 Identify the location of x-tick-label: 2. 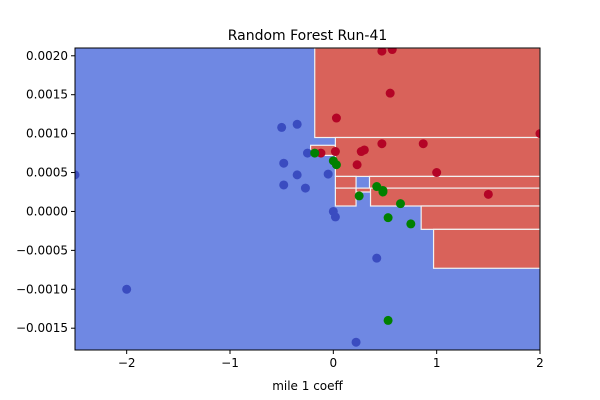
(540, 363).